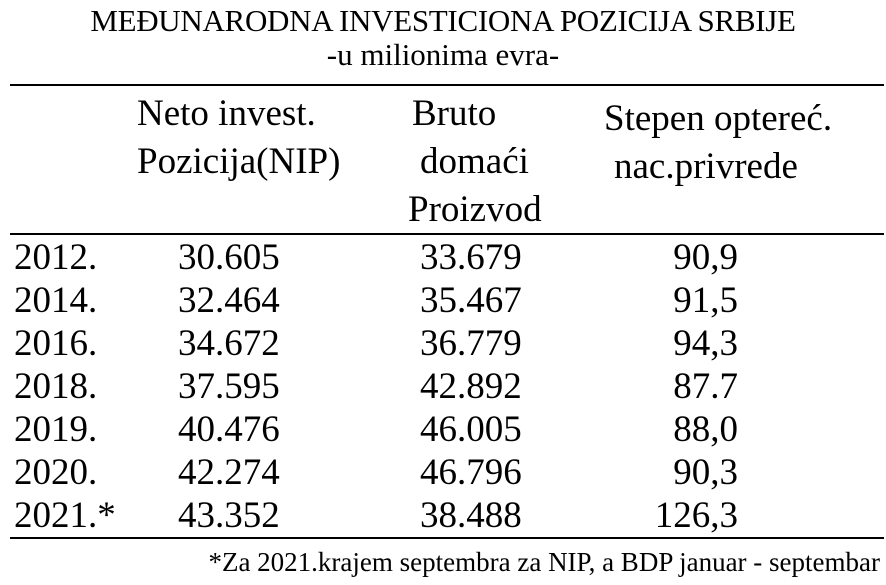 The height and width of the screenshot is (585, 886). Describe the element at coordinates (443, 54) in the screenshot. I see `table-subtitle: -u milionima evra-` at that location.